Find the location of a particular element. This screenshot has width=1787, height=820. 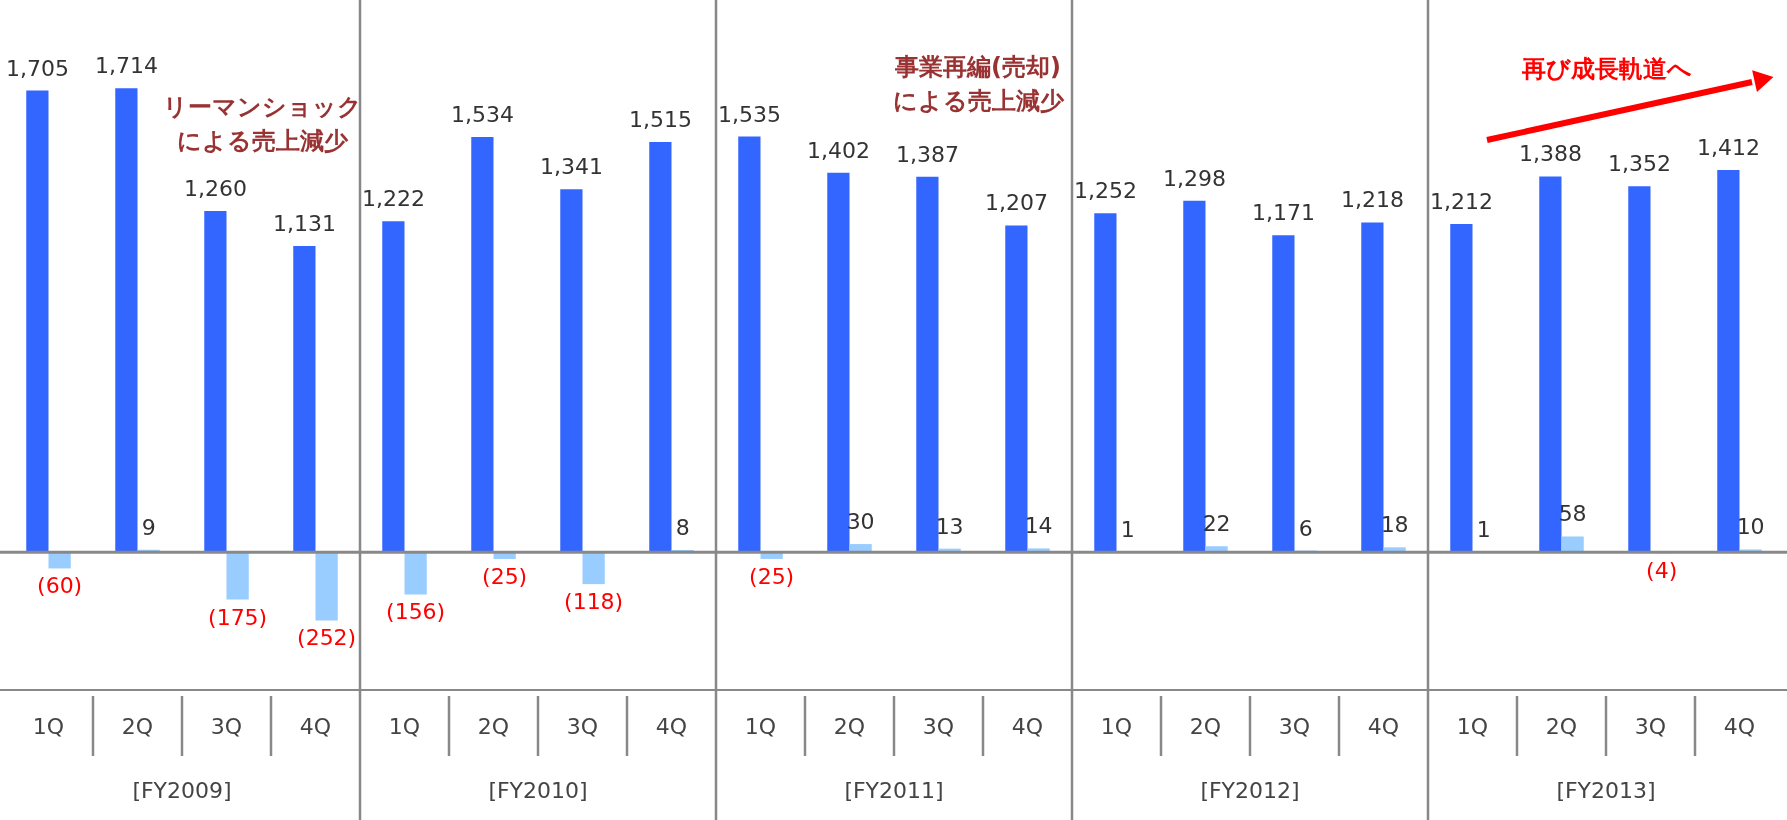

data-label: 9 is located at coordinates (148, 527).